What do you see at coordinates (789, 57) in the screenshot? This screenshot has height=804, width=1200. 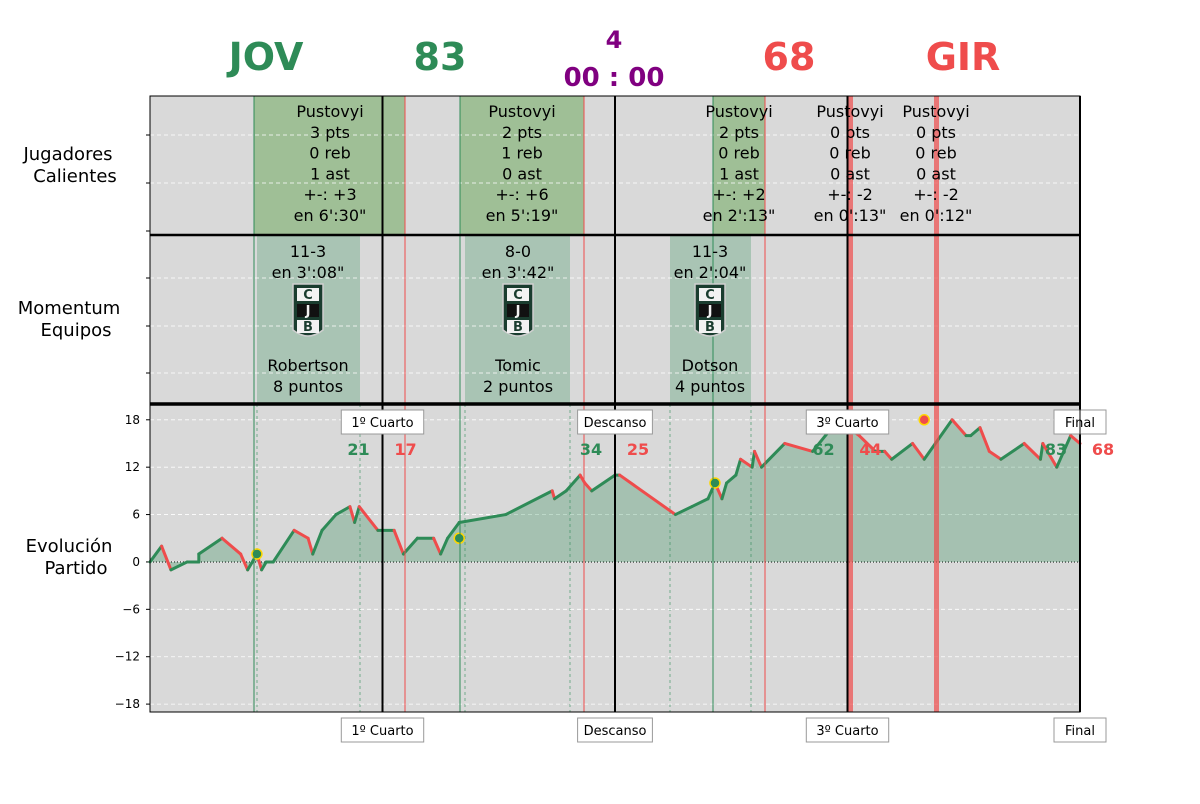 I see `away-score: 68` at bounding box center [789, 57].